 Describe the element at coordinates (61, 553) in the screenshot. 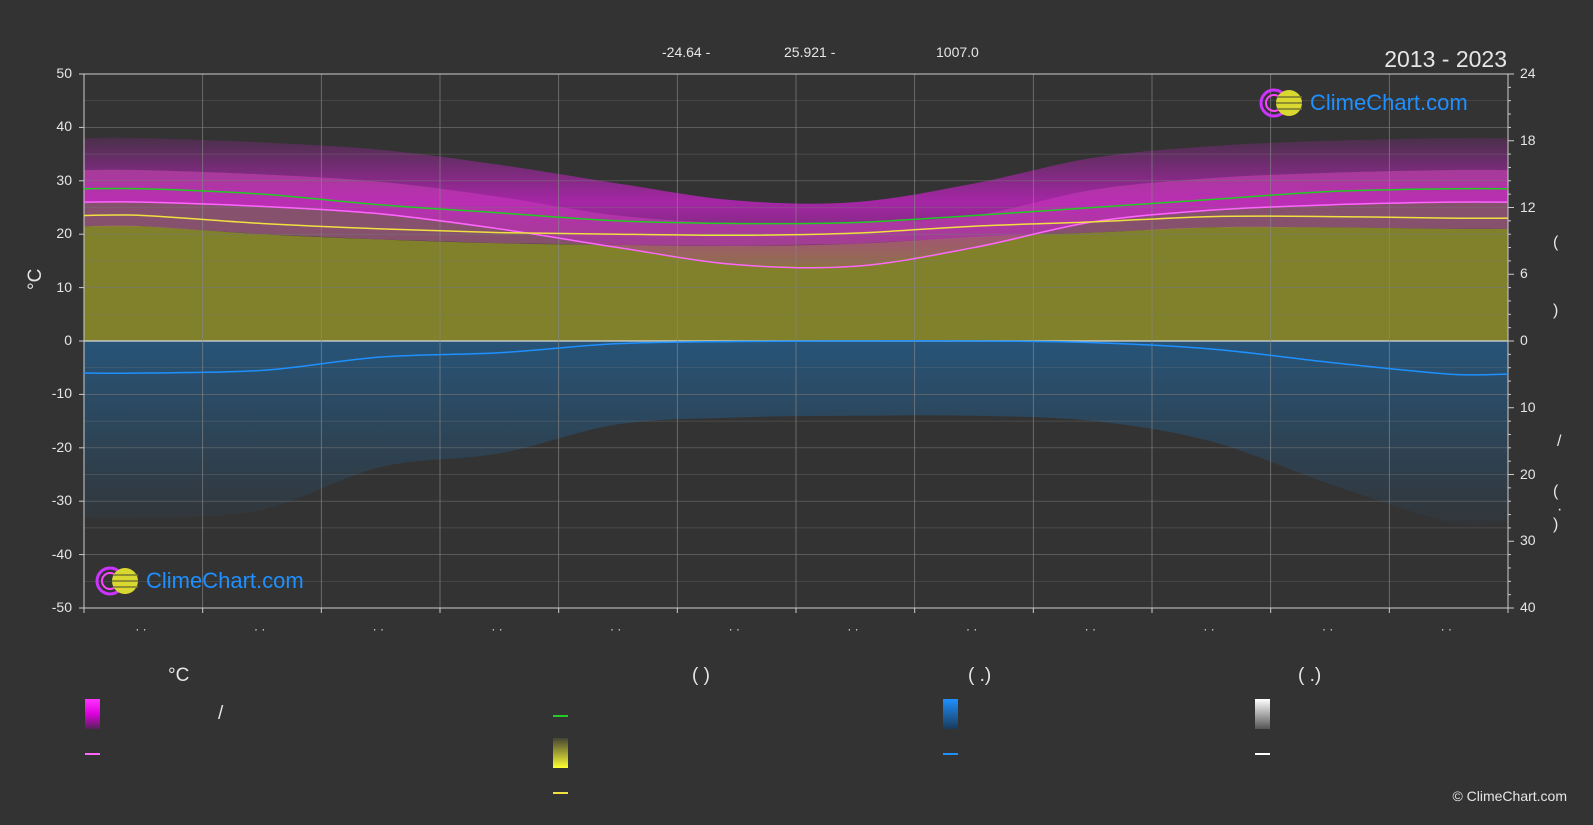

I see `y-tick-label-left: -40` at that location.